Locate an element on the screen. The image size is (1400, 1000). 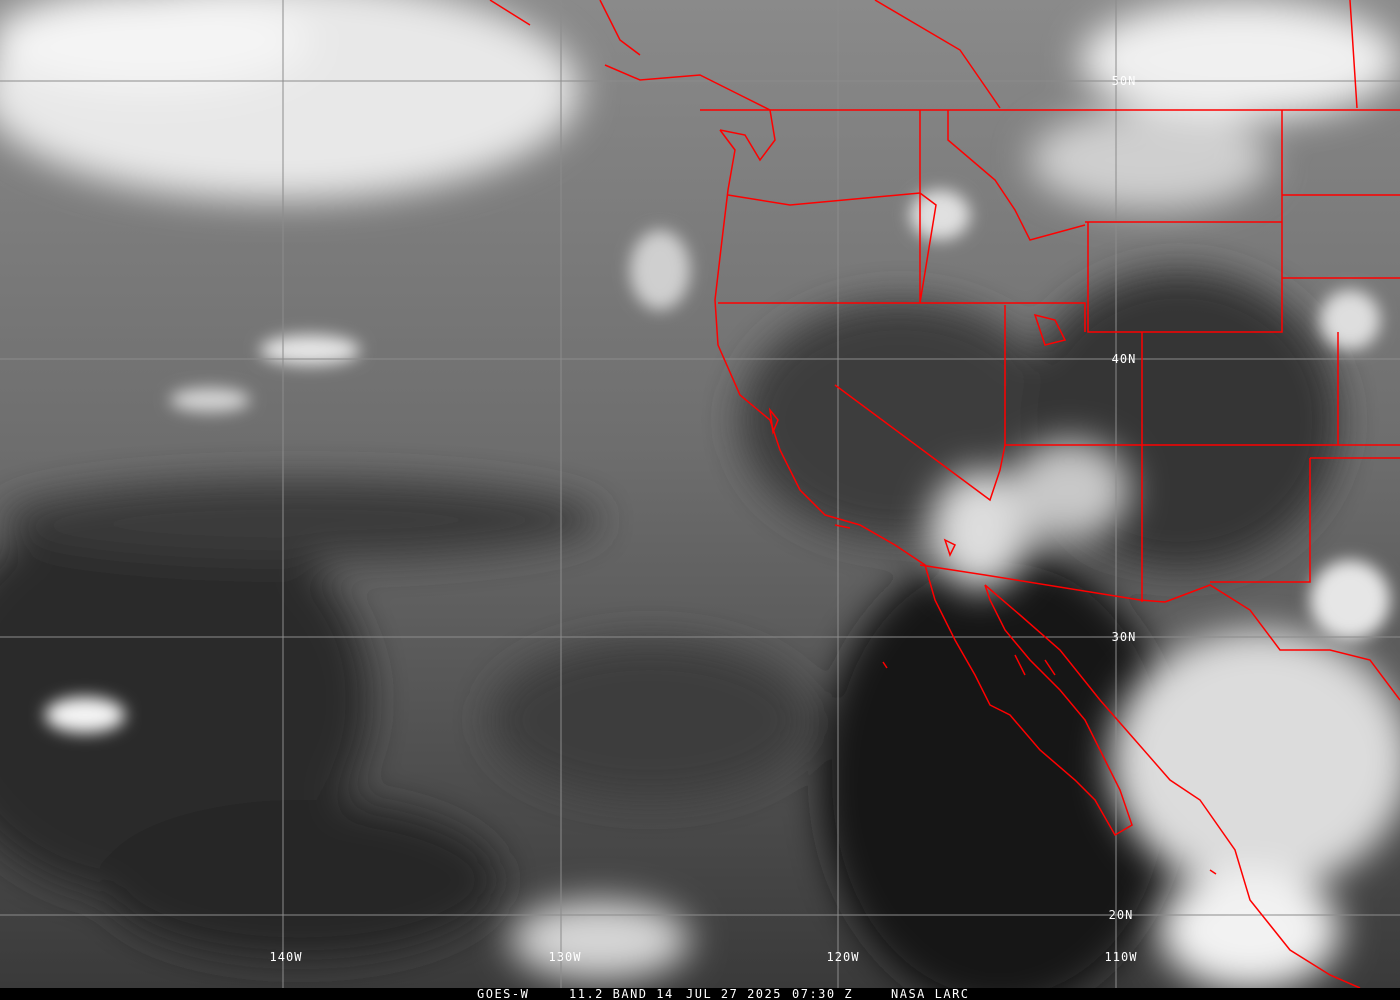
lat-label-20n: 20N is located at coordinates (1121, 915).